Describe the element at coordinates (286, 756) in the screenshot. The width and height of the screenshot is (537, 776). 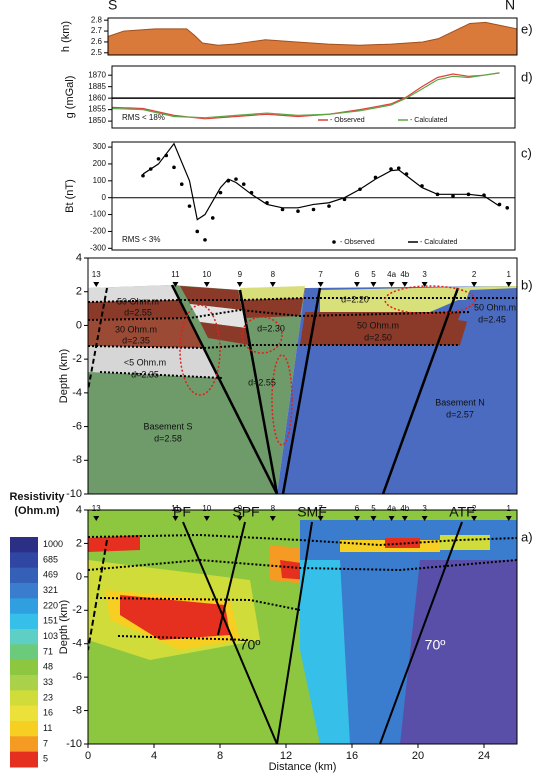
I see `x-tick-label: 12` at that location.